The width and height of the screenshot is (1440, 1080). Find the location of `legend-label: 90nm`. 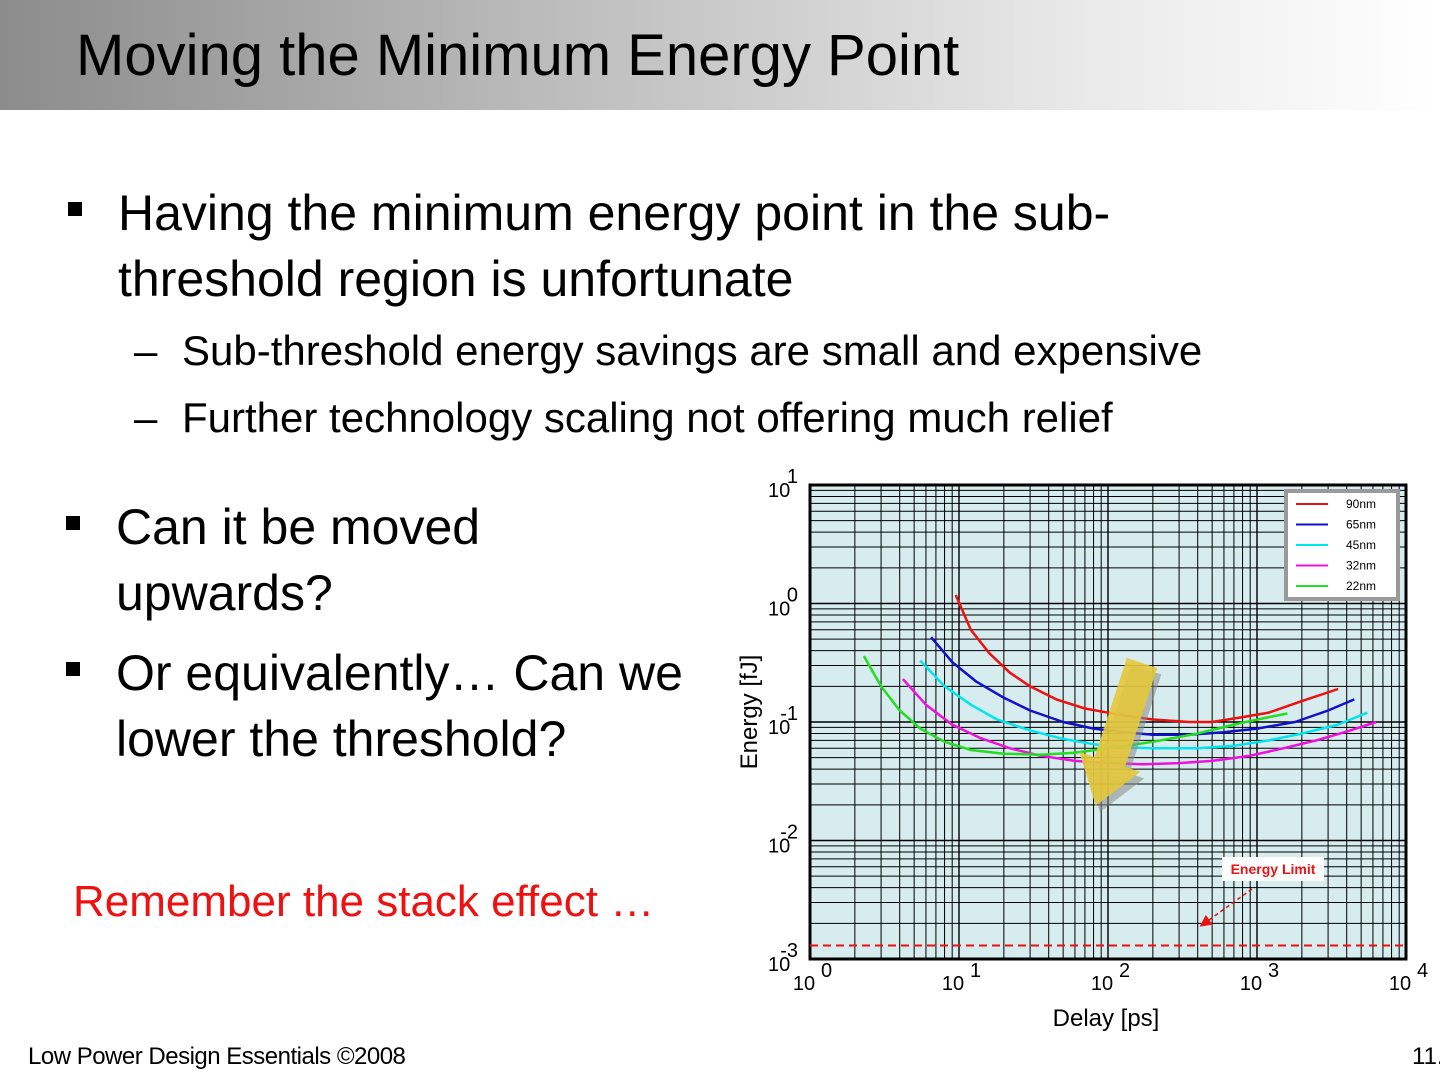

legend-label: 90nm is located at coordinates (1361, 504).